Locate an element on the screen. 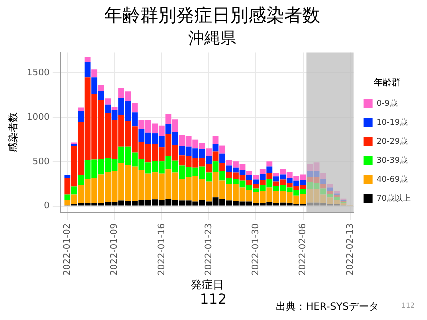 This screenshot has width=427, height=320. y-tick-label: 500 is located at coordinates (41, 162).